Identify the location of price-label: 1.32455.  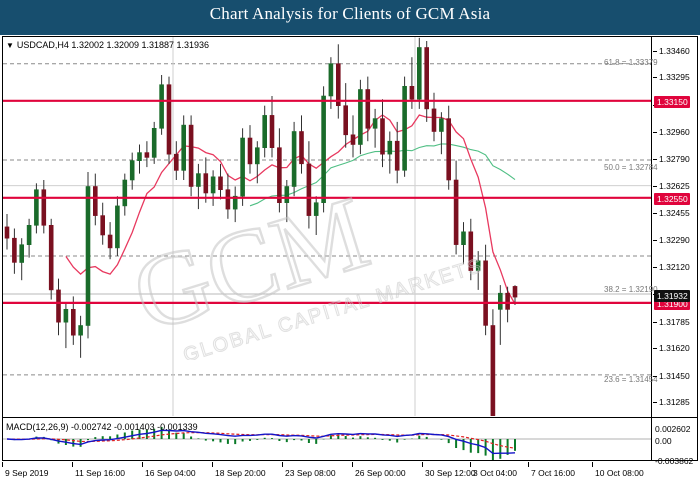
(674, 213).